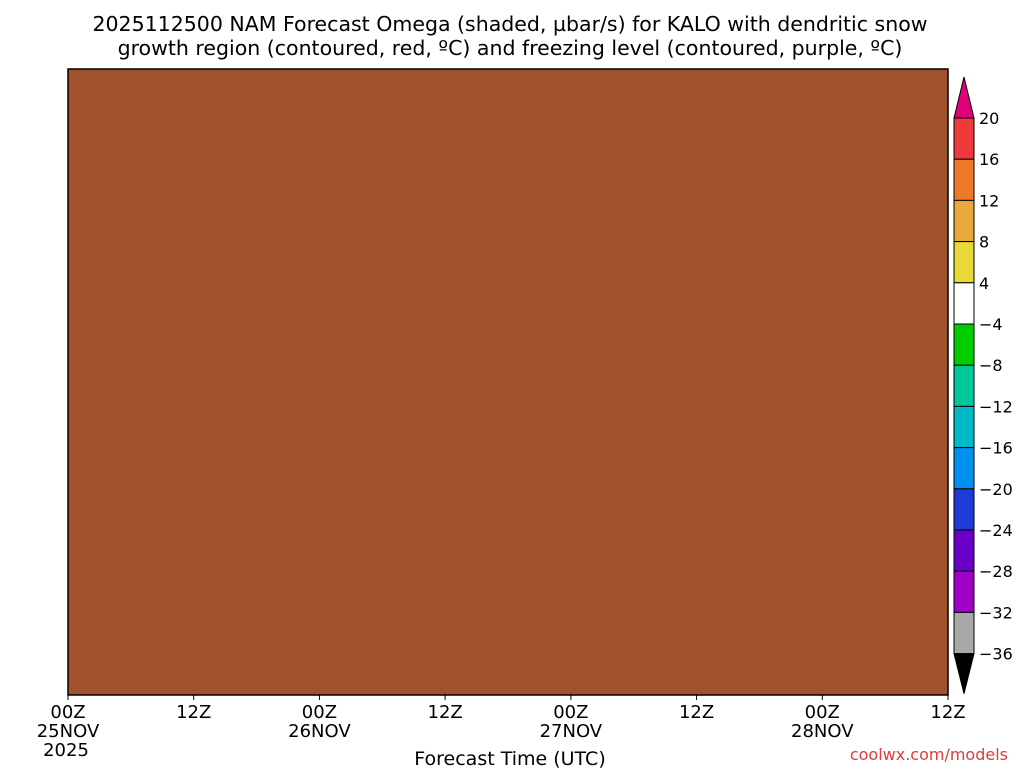 The width and height of the screenshot is (1024, 772). What do you see at coordinates (964, 673) in the screenshot?
I see `colorbar-bottom-arrow` at bounding box center [964, 673].